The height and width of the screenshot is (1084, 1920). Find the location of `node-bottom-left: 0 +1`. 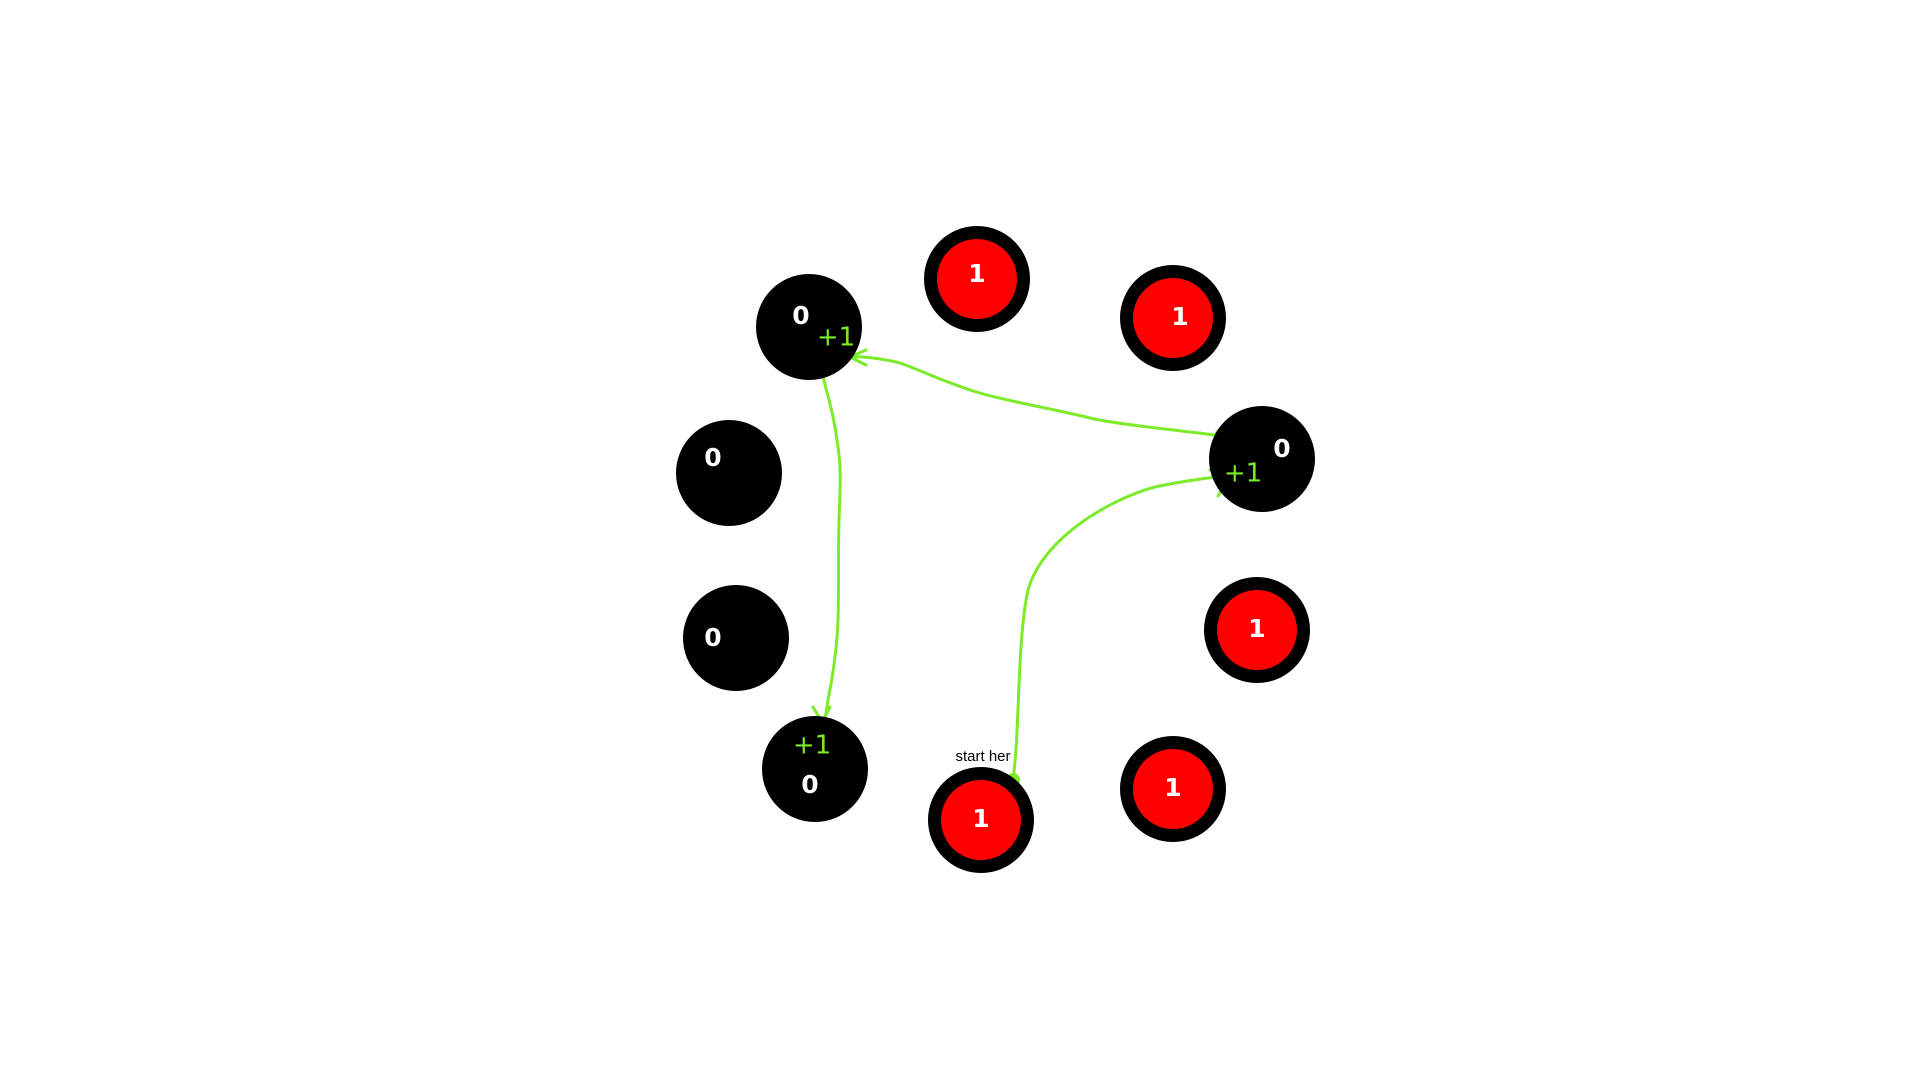

node-bottom-left: 0 +1 is located at coordinates (815, 769).